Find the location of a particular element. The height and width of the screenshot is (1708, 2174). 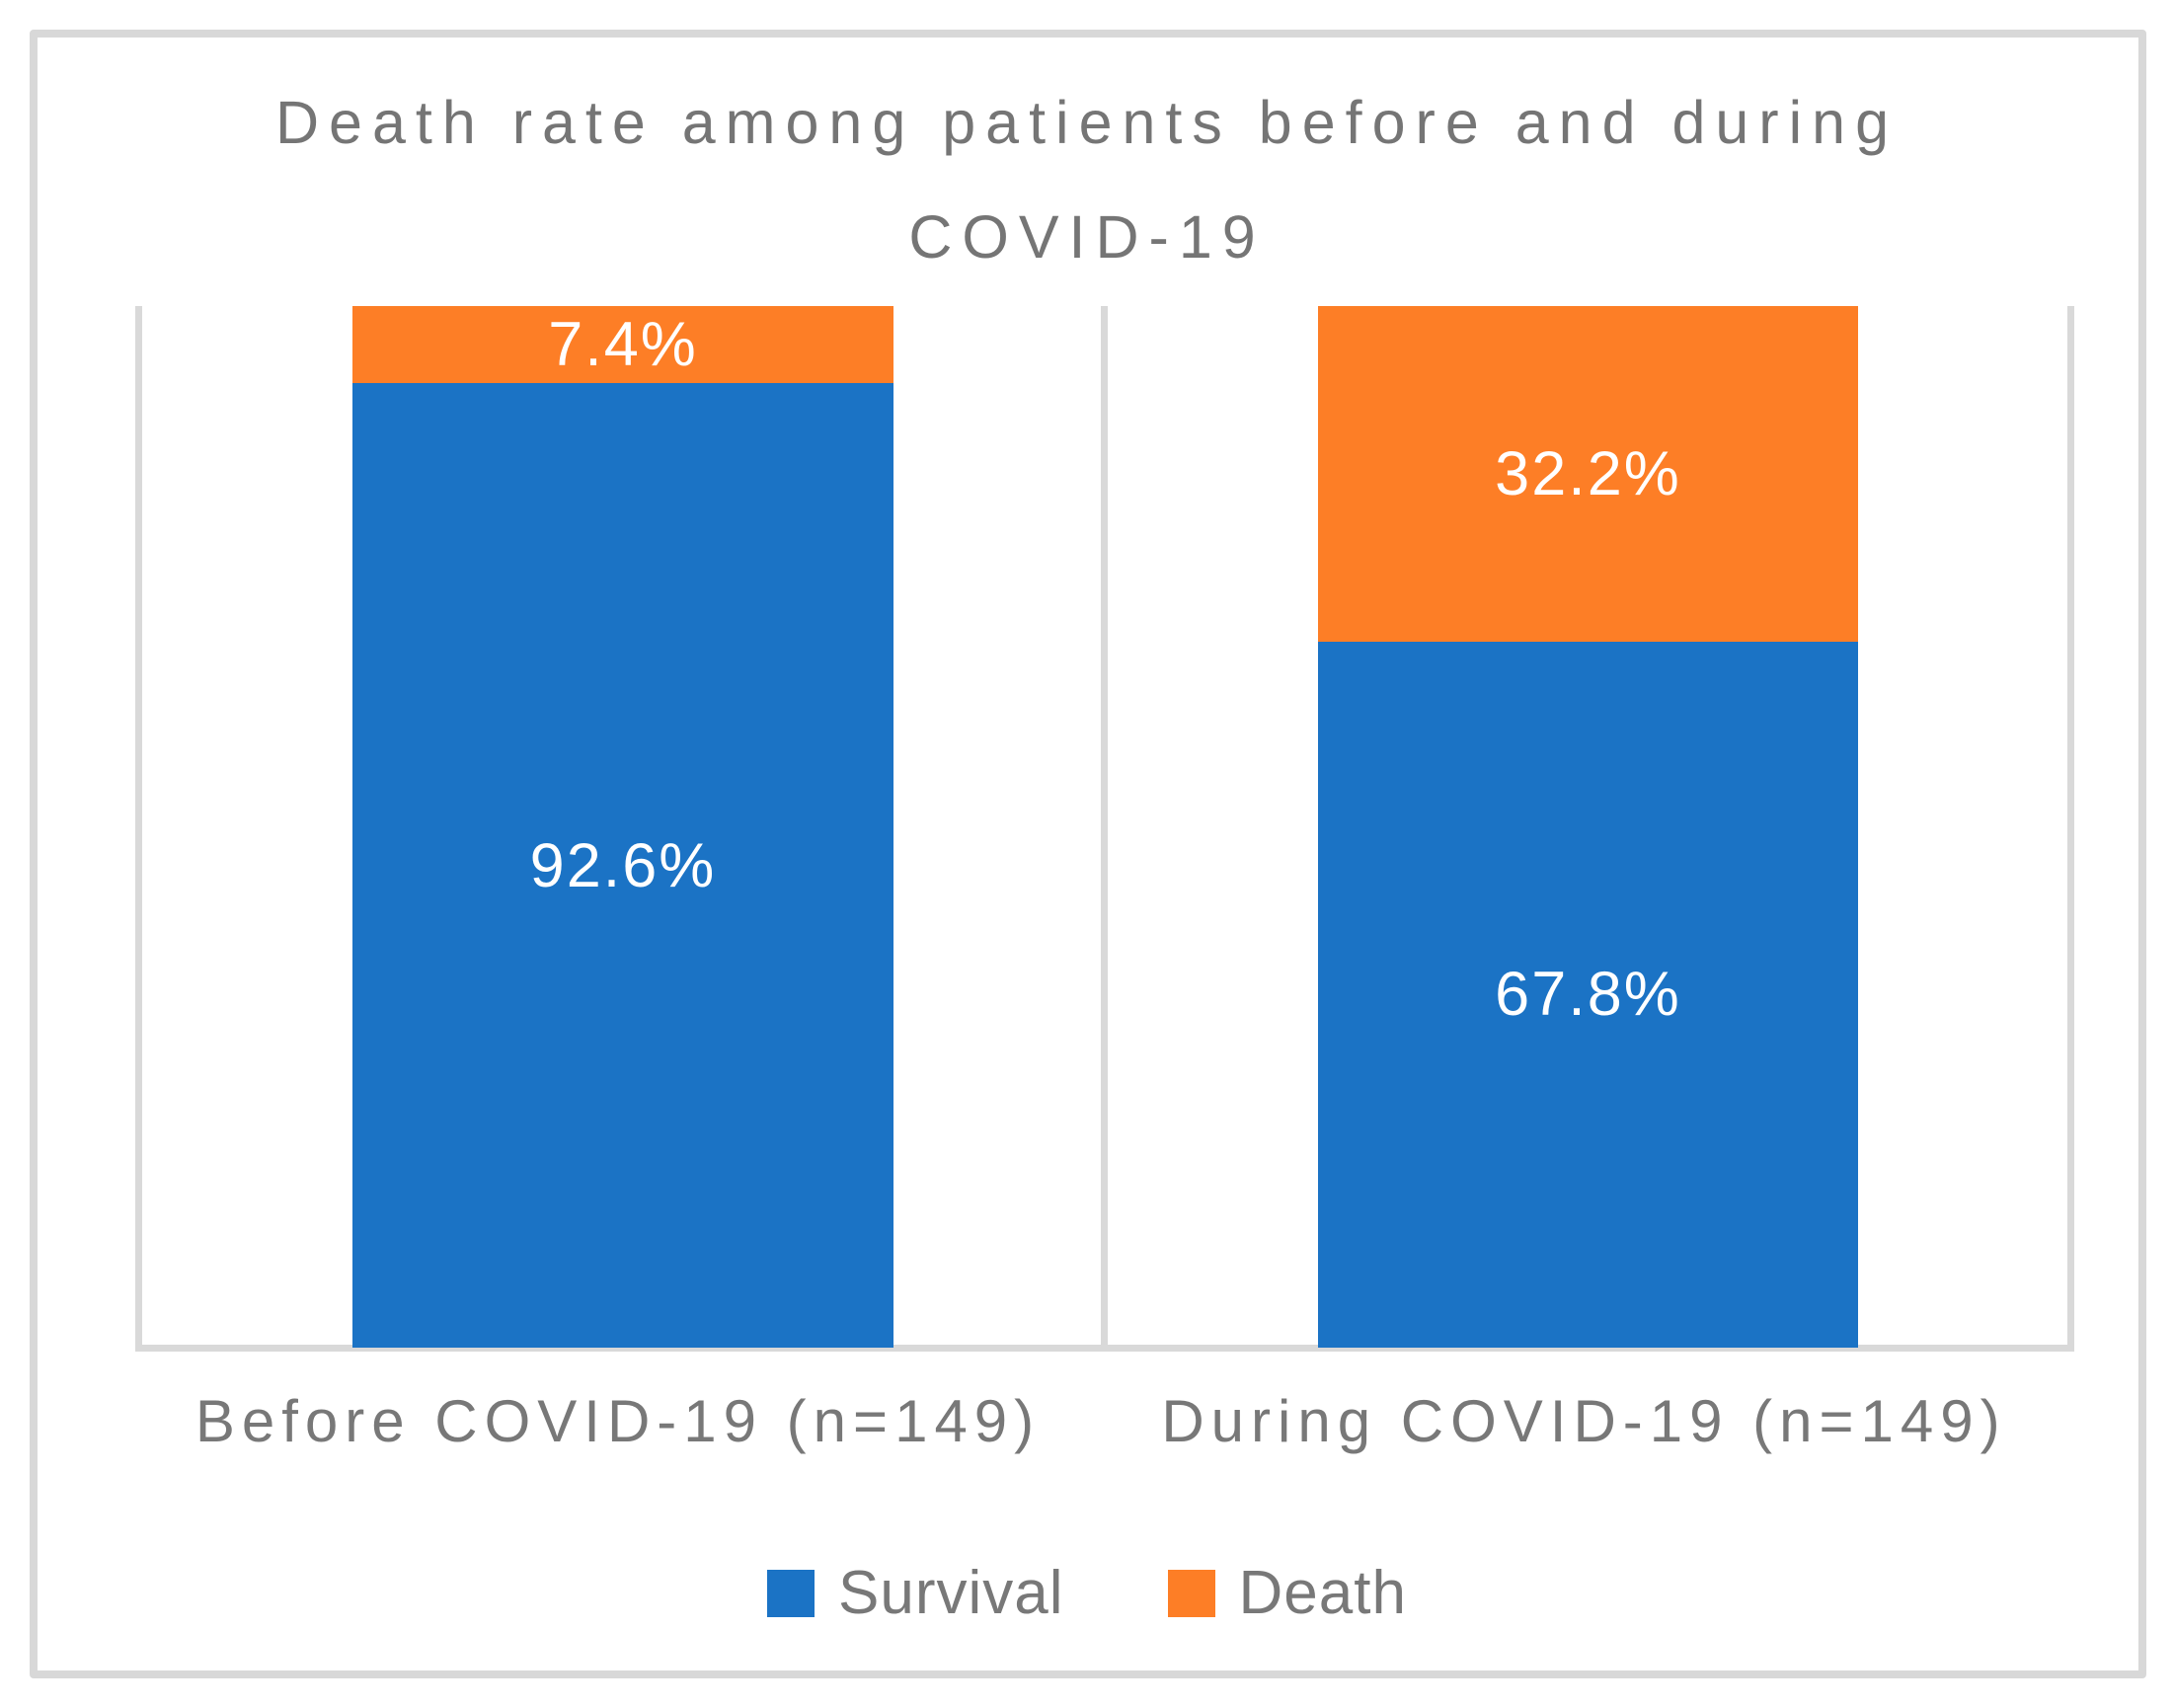

x-axis-line is located at coordinates (1104, 1348).